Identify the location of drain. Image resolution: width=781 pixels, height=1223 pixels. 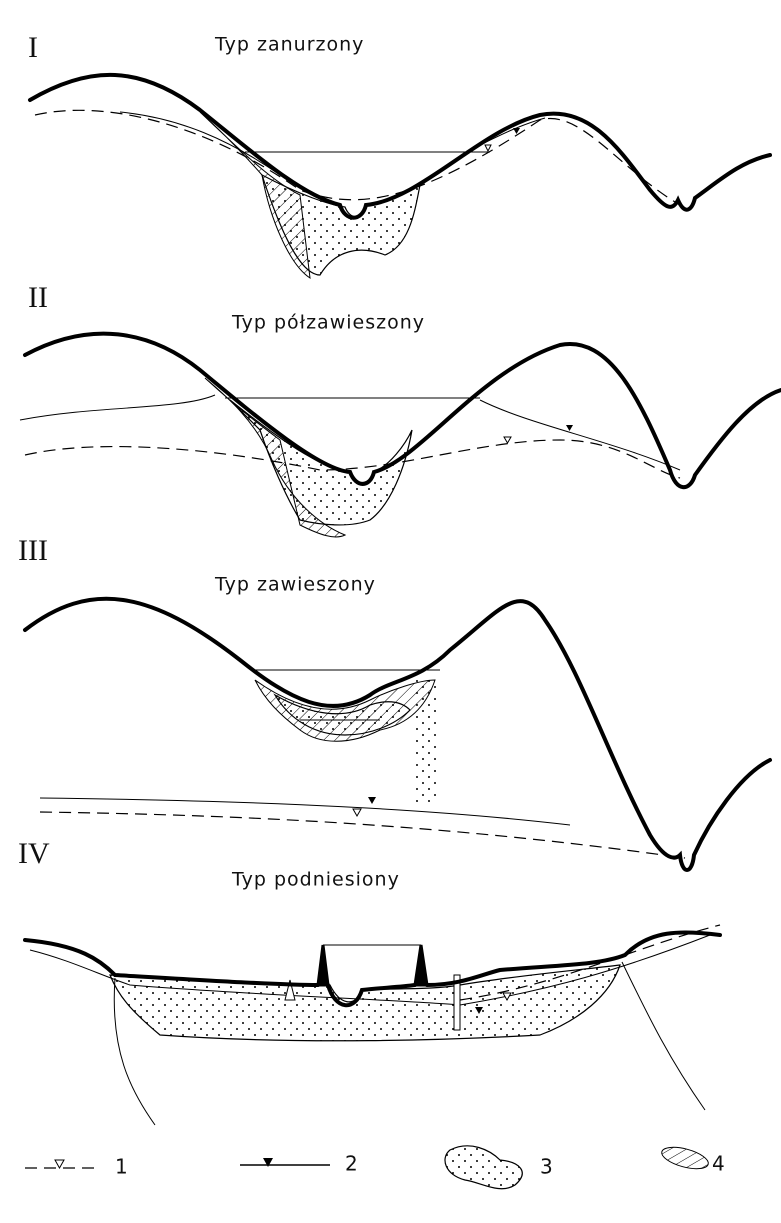
(290, 990).